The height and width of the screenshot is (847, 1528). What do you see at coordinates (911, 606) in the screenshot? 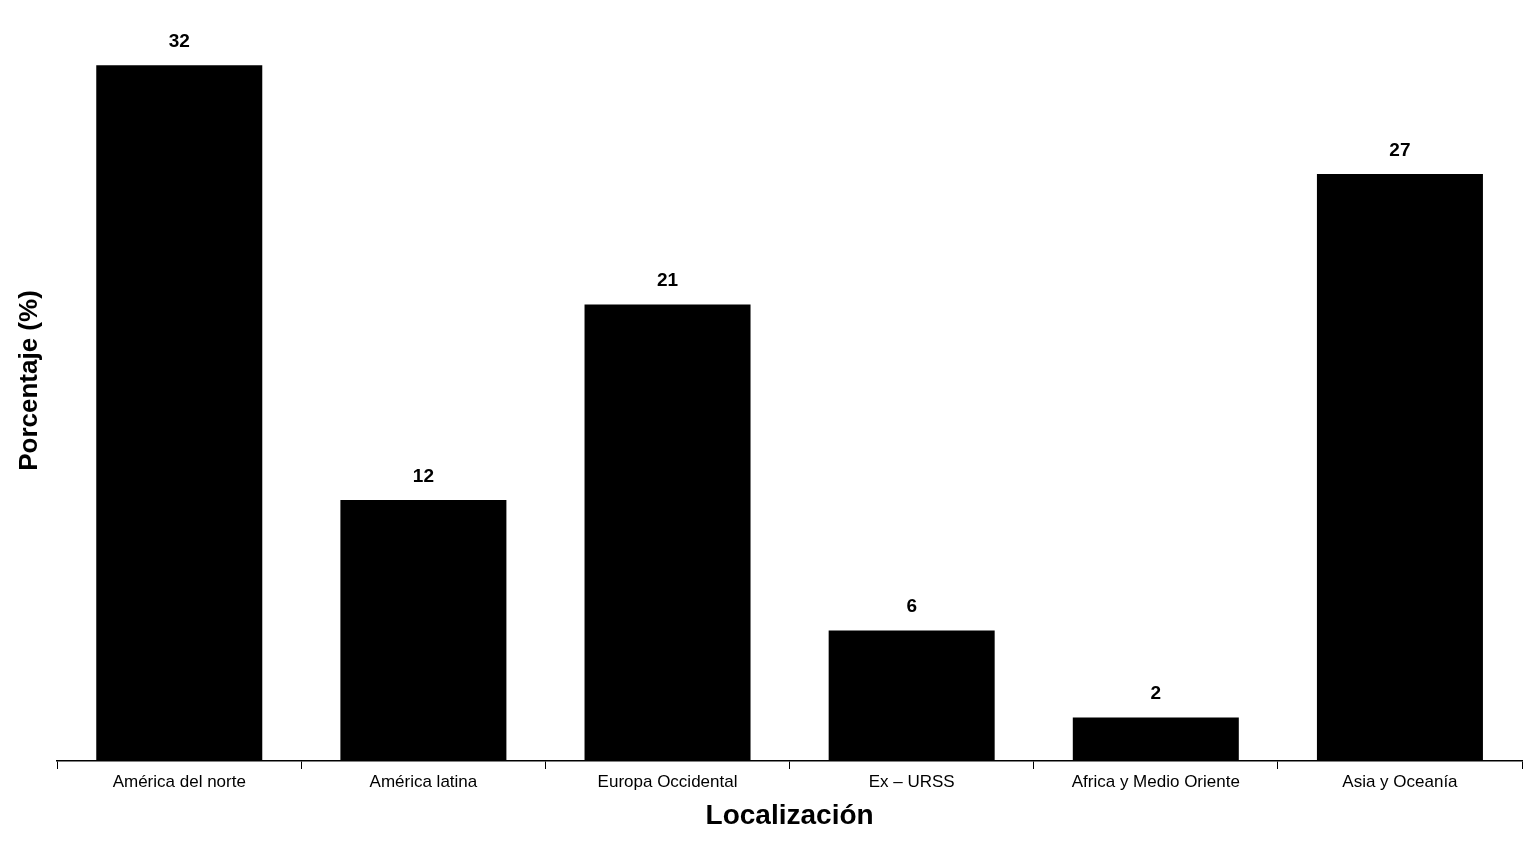
I see `data-label: 6` at bounding box center [911, 606].